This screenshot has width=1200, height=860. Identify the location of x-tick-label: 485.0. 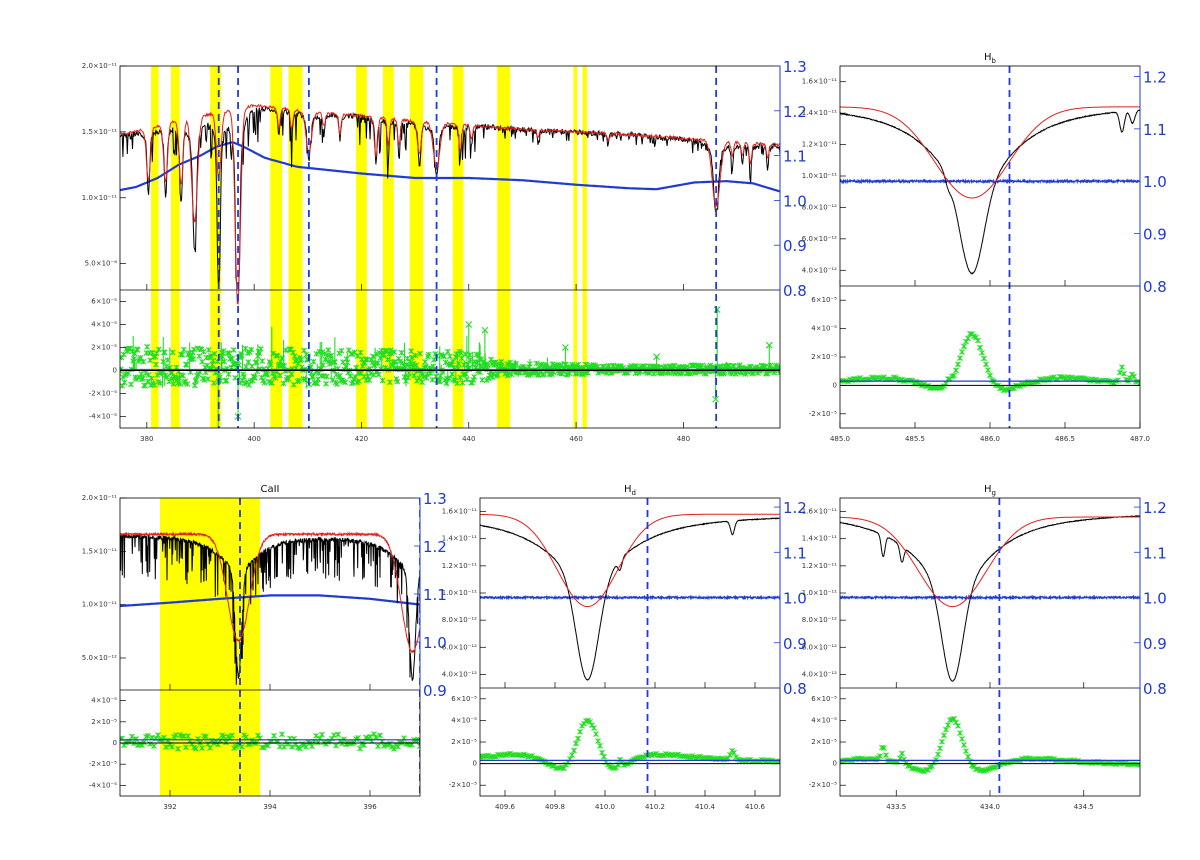
(840, 439).